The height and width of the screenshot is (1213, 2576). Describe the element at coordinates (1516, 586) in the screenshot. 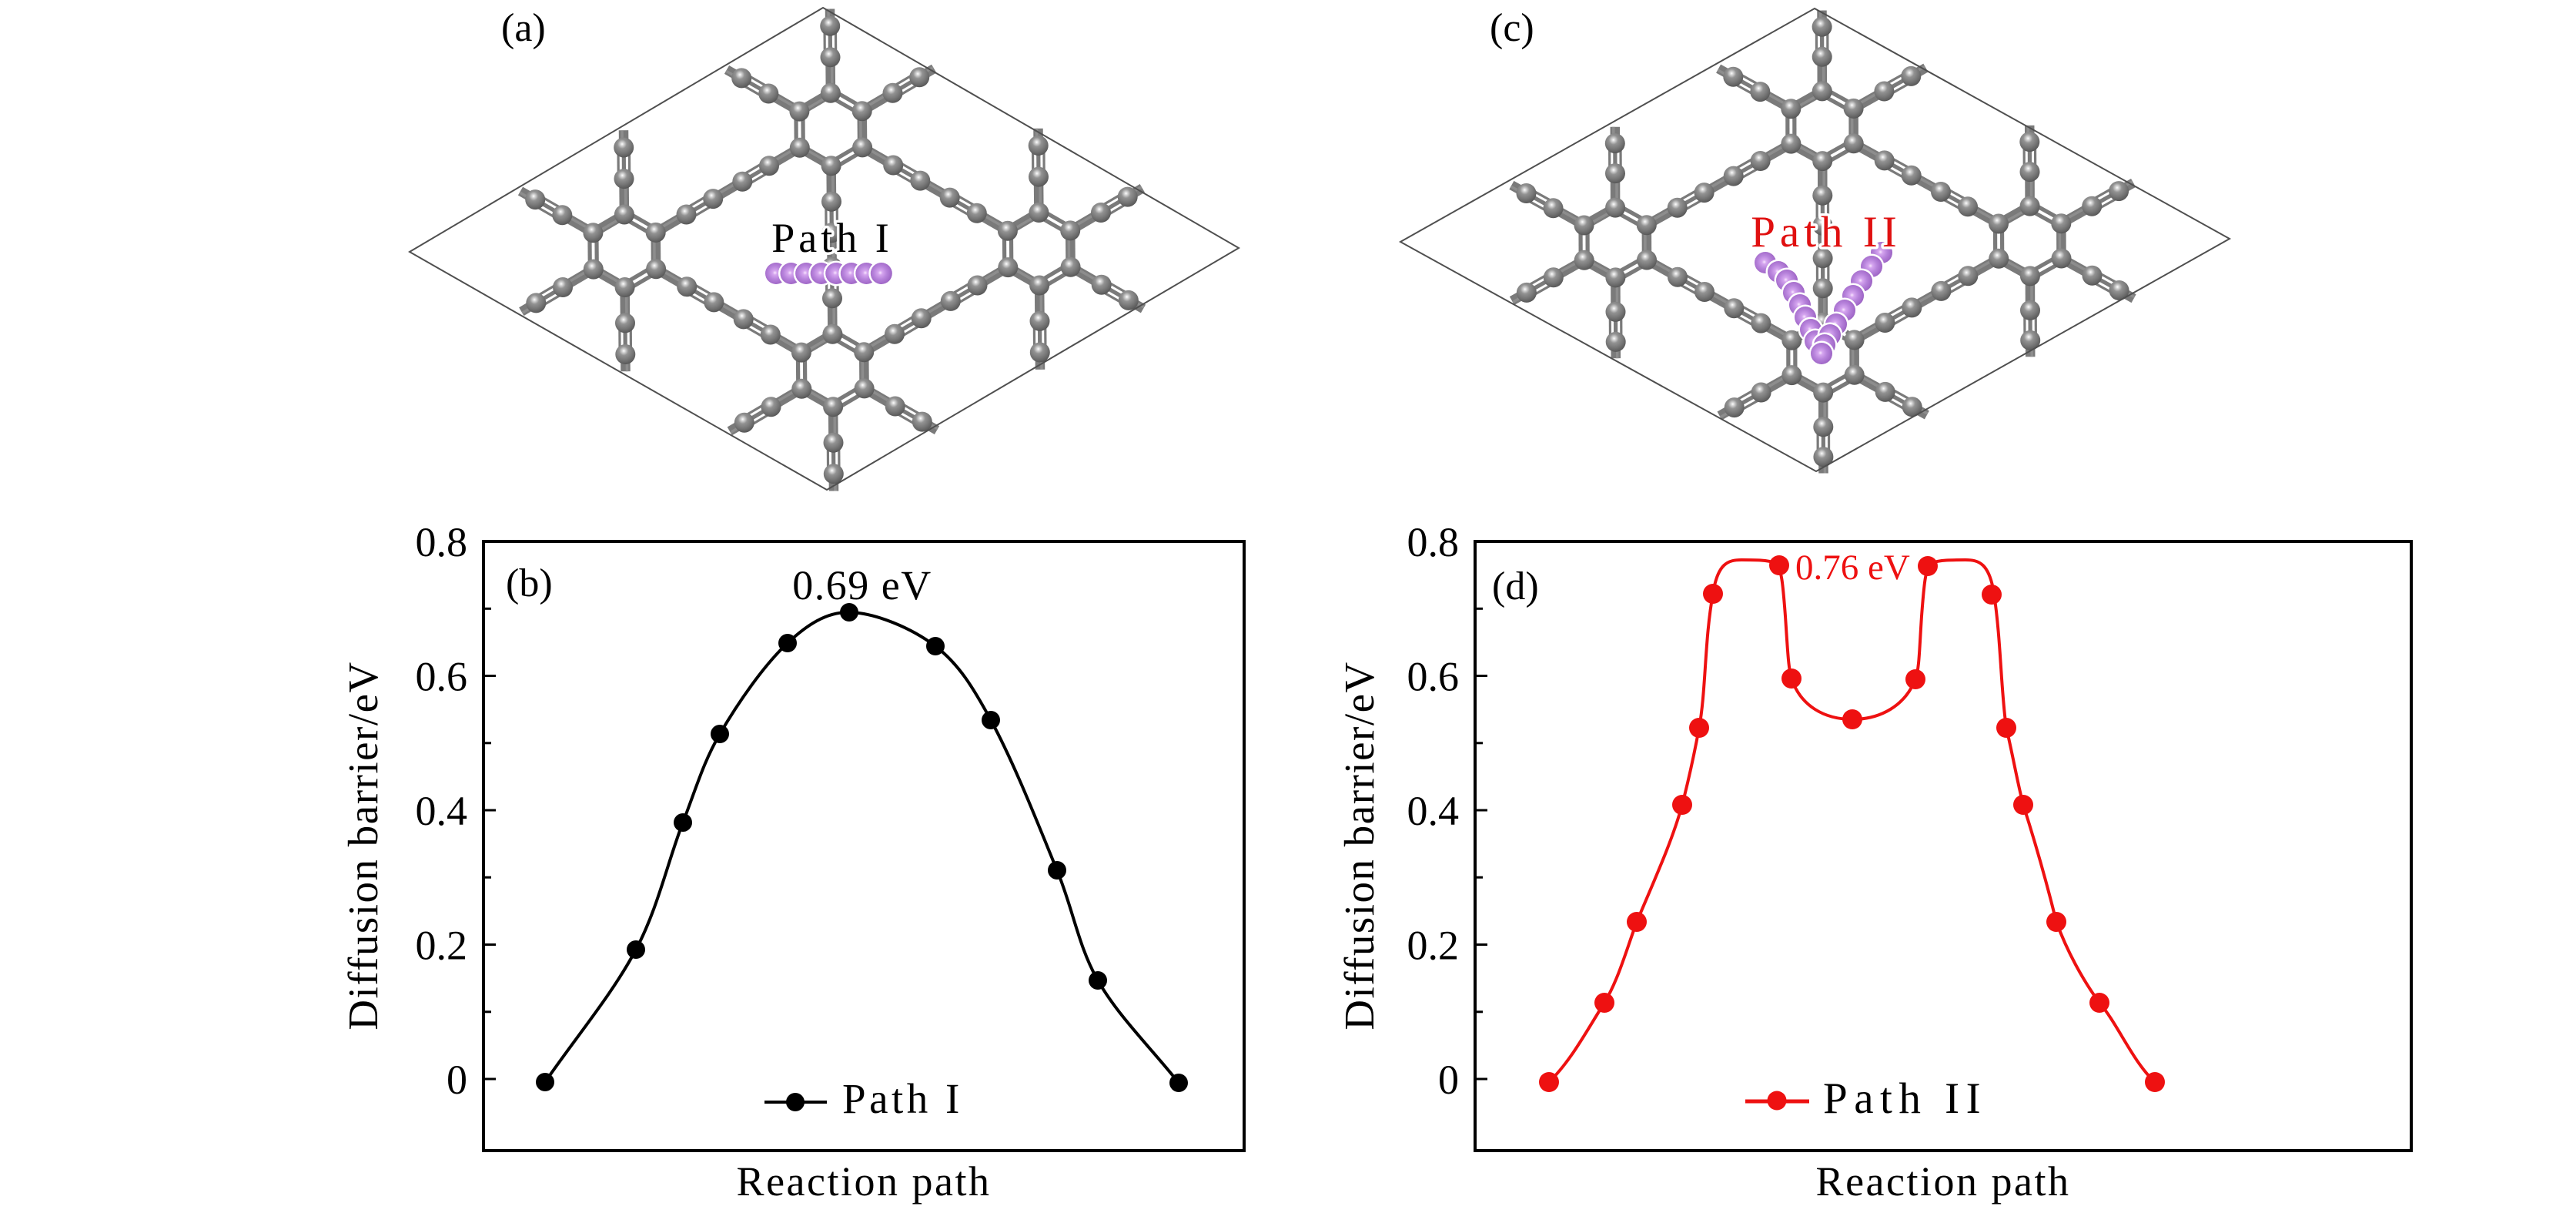

I see `svg-text: (d)` at that location.